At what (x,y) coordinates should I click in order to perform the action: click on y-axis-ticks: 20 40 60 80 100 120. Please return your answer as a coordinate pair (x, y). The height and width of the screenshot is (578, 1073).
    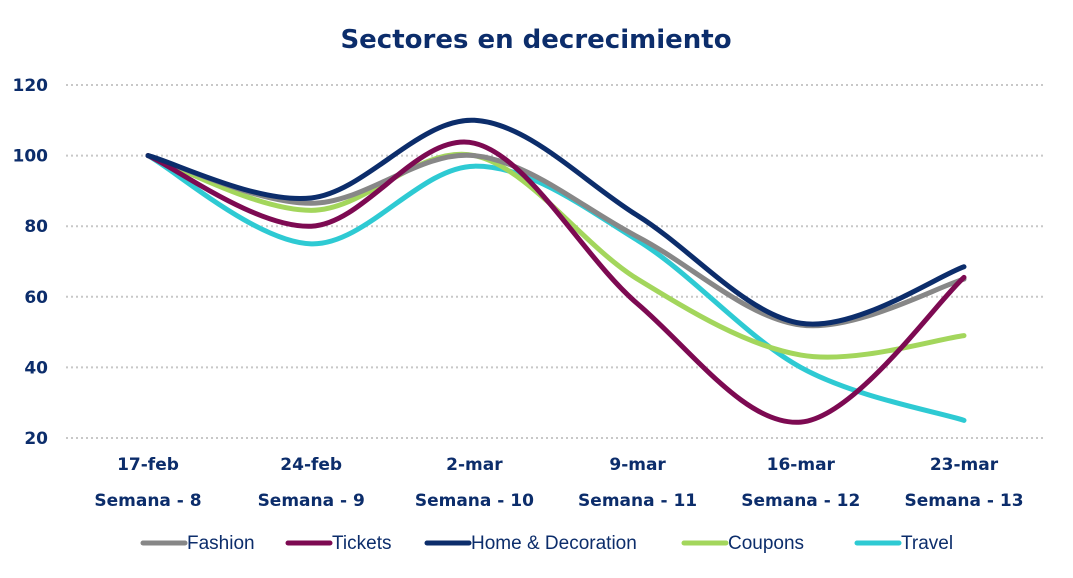
    Looking at the image, I should click on (31, 262).